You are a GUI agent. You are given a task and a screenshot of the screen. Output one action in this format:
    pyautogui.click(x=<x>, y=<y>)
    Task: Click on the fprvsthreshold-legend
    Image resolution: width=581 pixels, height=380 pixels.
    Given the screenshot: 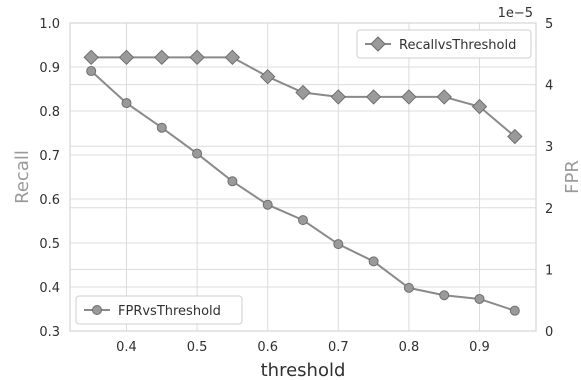 What is the action you would take?
    pyautogui.click(x=159, y=310)
    